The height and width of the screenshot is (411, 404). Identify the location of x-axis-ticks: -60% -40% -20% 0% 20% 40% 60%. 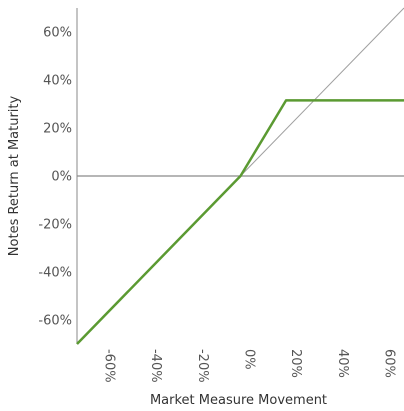
(248, 366).